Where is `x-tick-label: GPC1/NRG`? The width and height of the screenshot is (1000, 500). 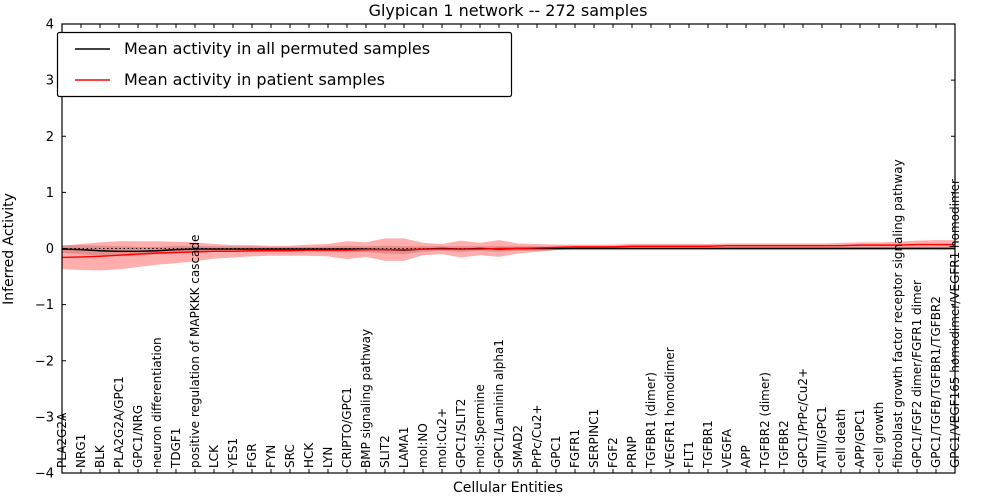
x-tick-label: GPC1/NRG is located at coordinates (138, 436).